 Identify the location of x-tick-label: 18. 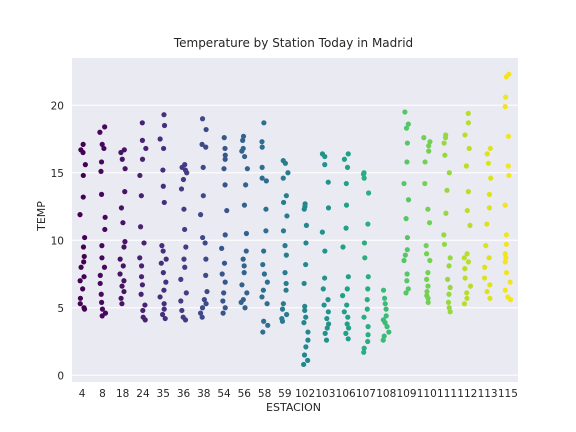
(122, 394).